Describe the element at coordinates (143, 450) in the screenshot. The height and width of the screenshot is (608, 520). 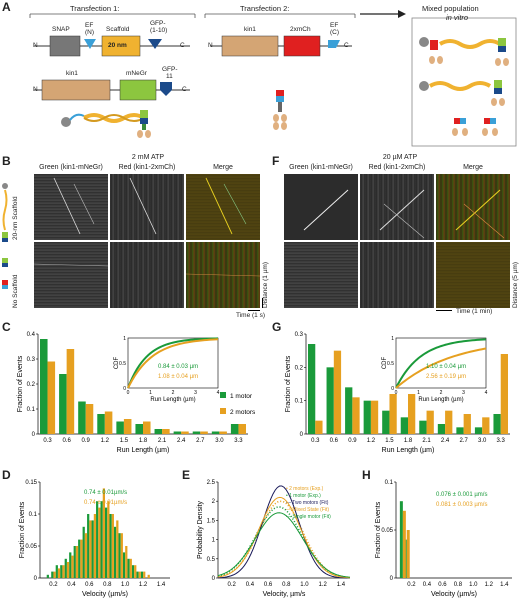
I see `chart-c-xlabel: Run Length (µm)` at that location.